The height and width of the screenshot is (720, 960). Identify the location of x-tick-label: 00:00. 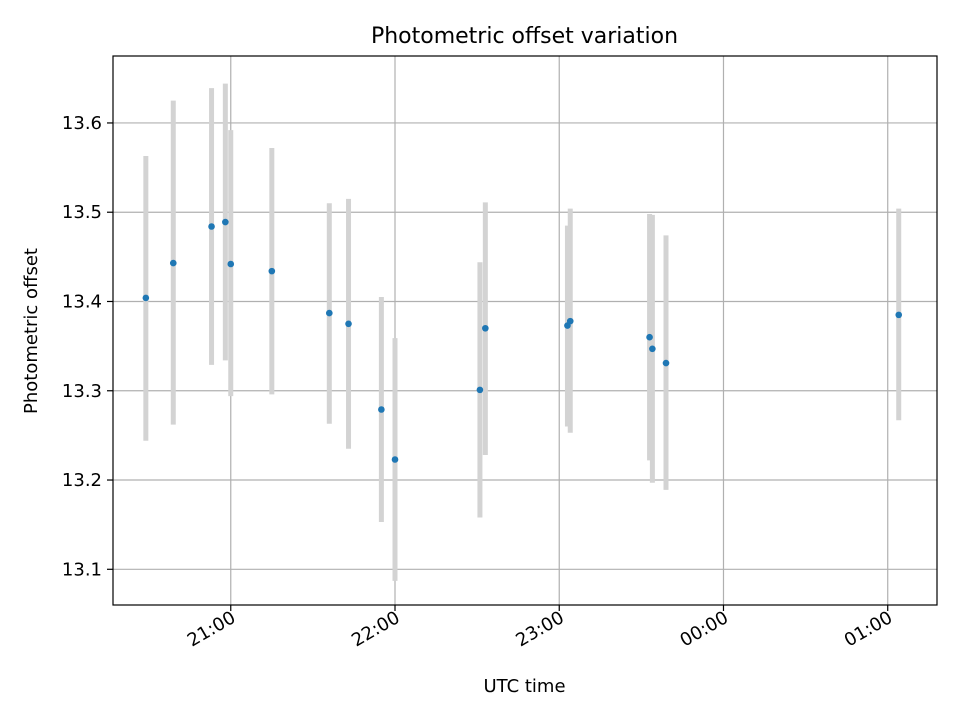
(704, 629).